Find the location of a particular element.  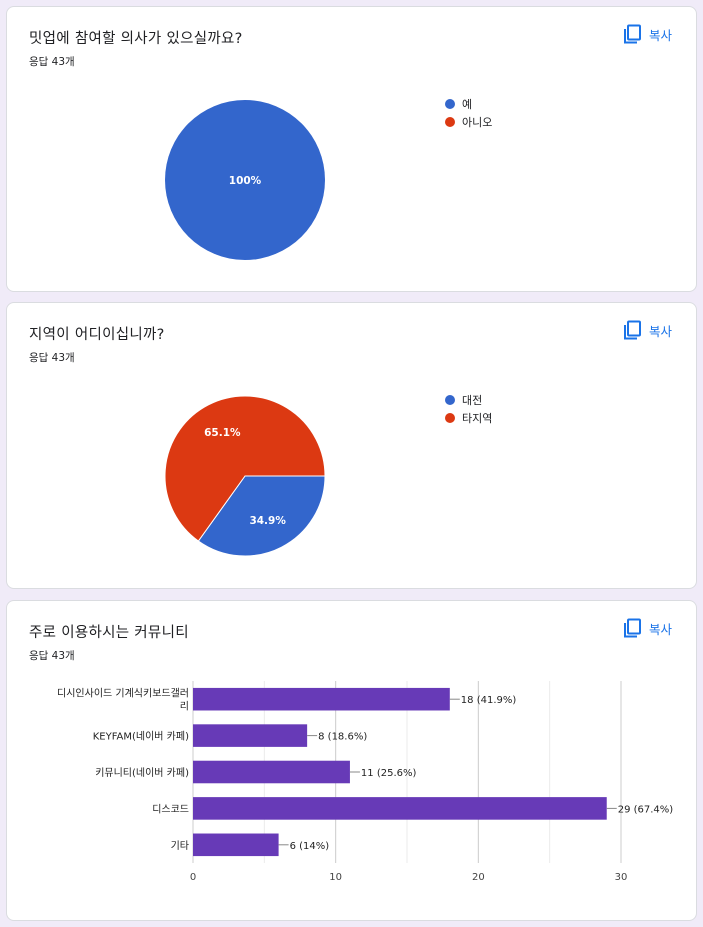

pie-chart: 34.9% 65.1% is located at coordinates (245, 476).